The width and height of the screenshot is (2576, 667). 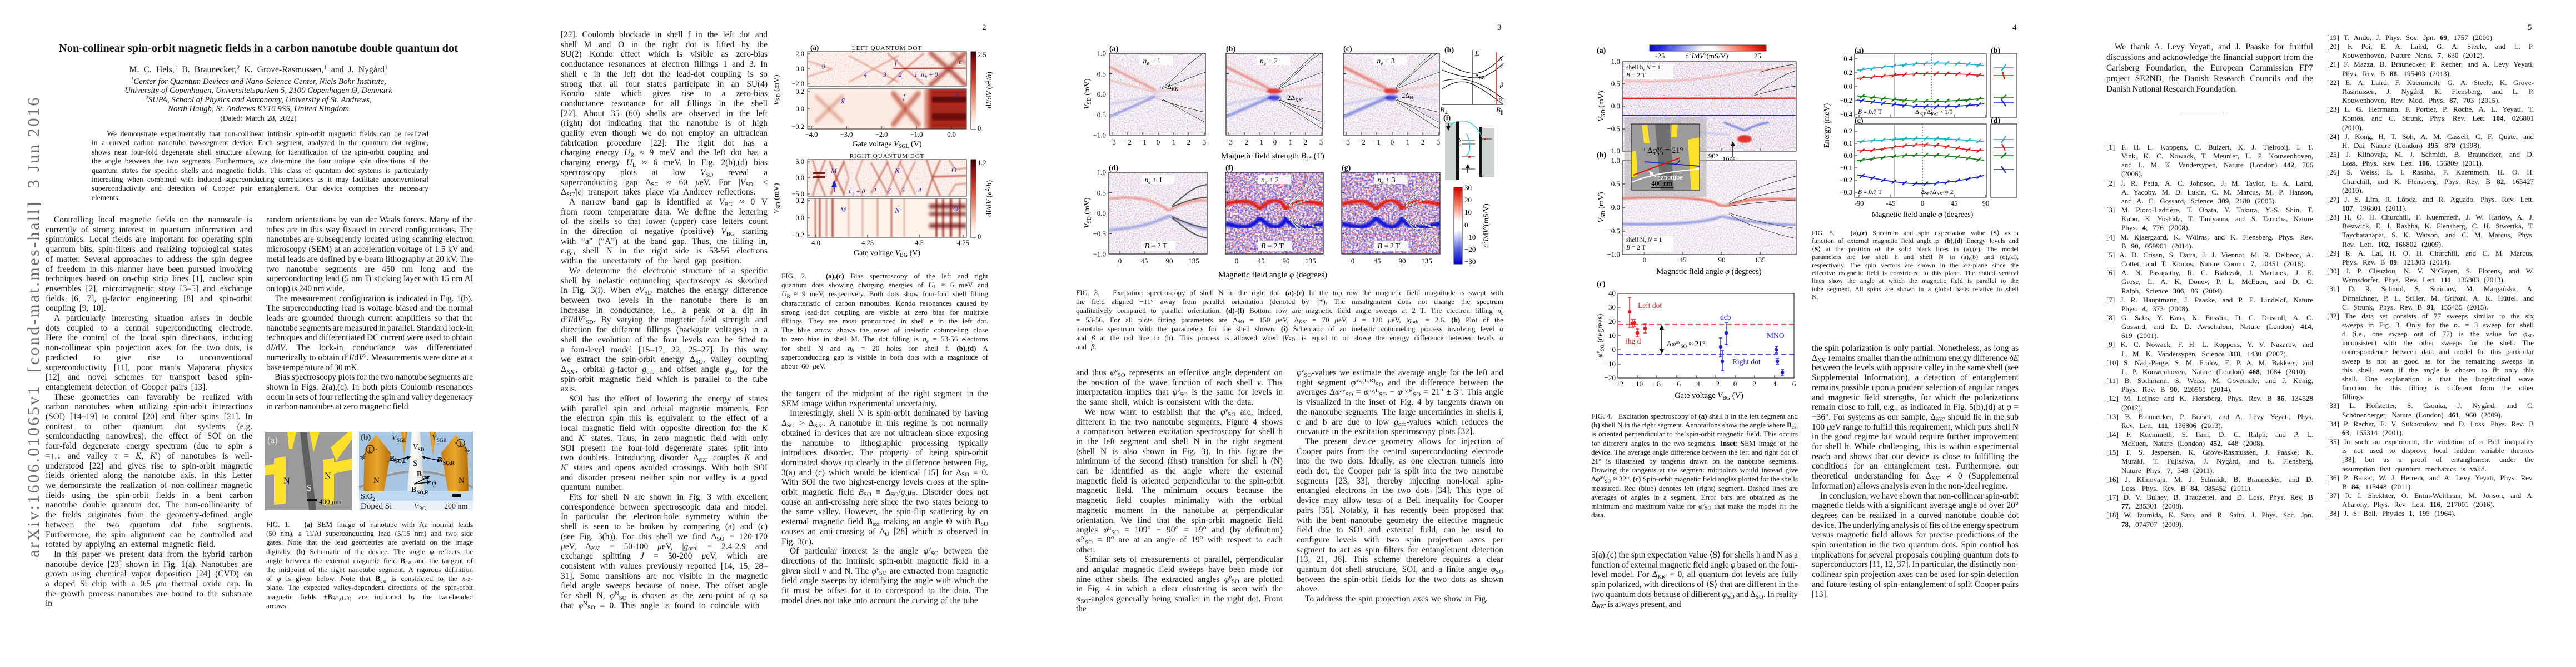 I want to click on svg-text: B∥, so click(x=1499, y=110).